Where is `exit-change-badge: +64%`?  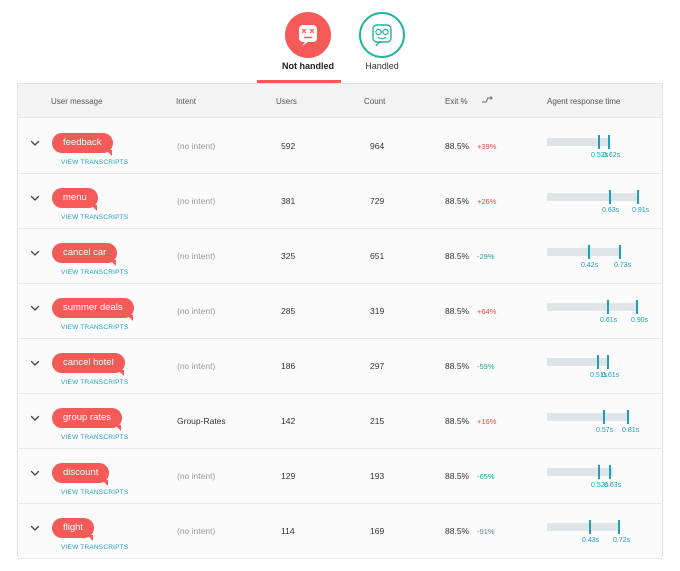 exit-change-badge: +64% is located at coordinates (487, 311).